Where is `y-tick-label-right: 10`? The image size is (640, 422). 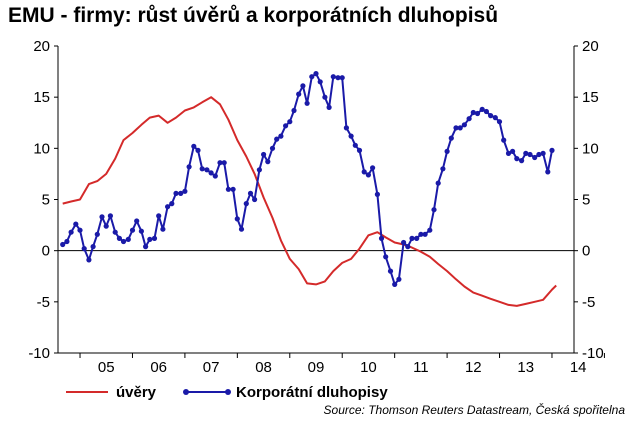 y-tick-label-right: 10 is located at coordinates (590, 148).